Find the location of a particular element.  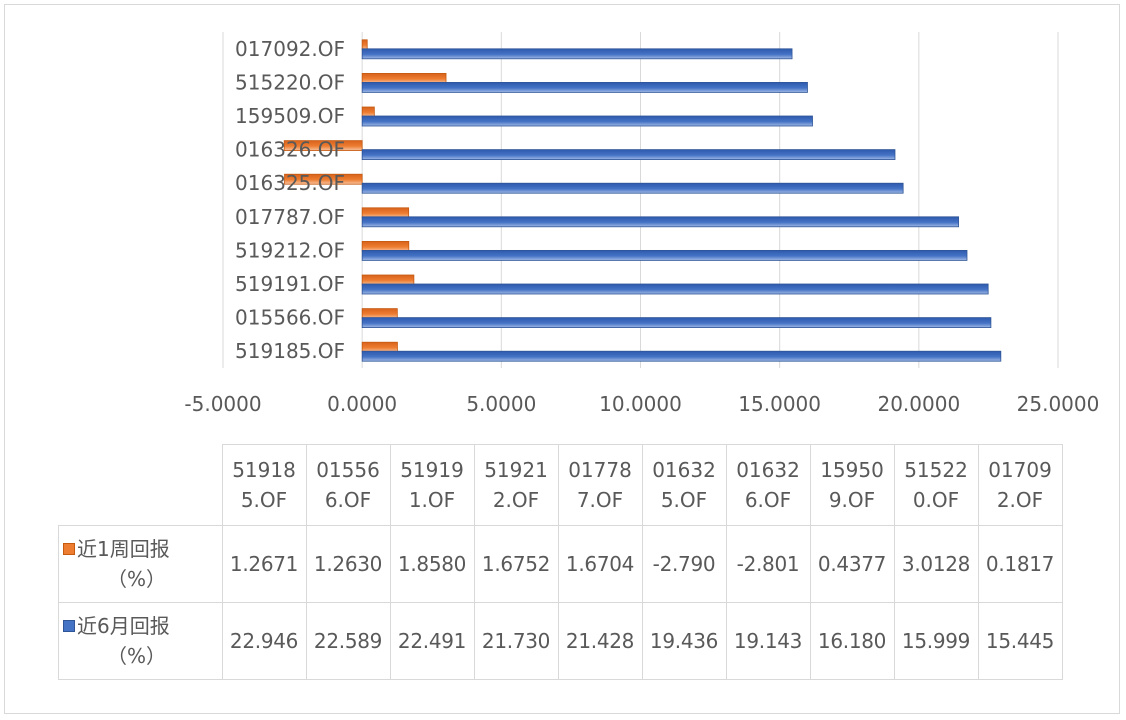

row-unit-week: （%） is located at coordinates (137, 579).